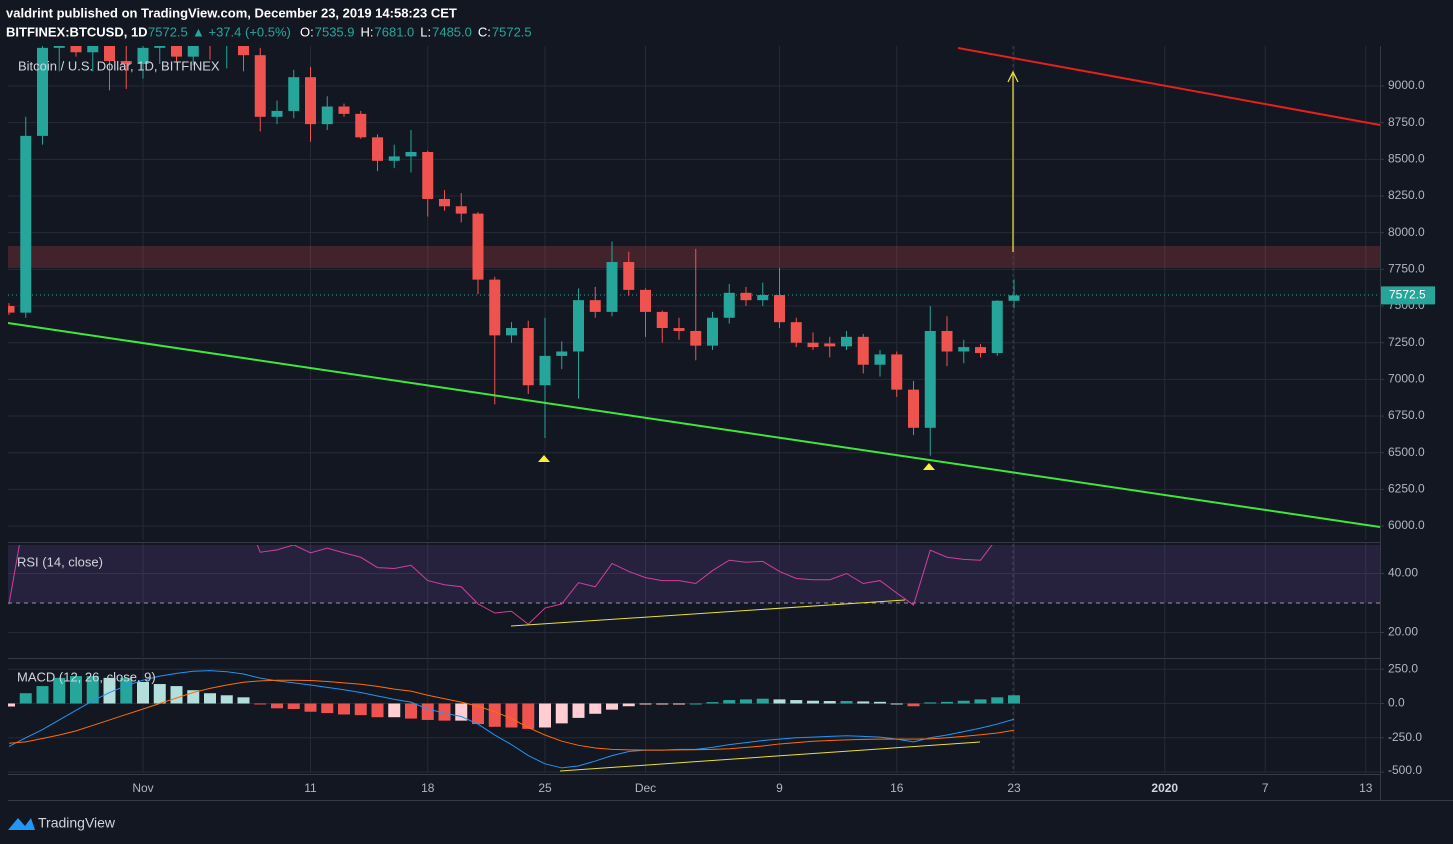 This screenshot has width=1453, height=844. What do you see at coordinates (1406, 452) in the screenshot?
I see `y-tick-label: 6500.0` at bounding box center [1406, 452].